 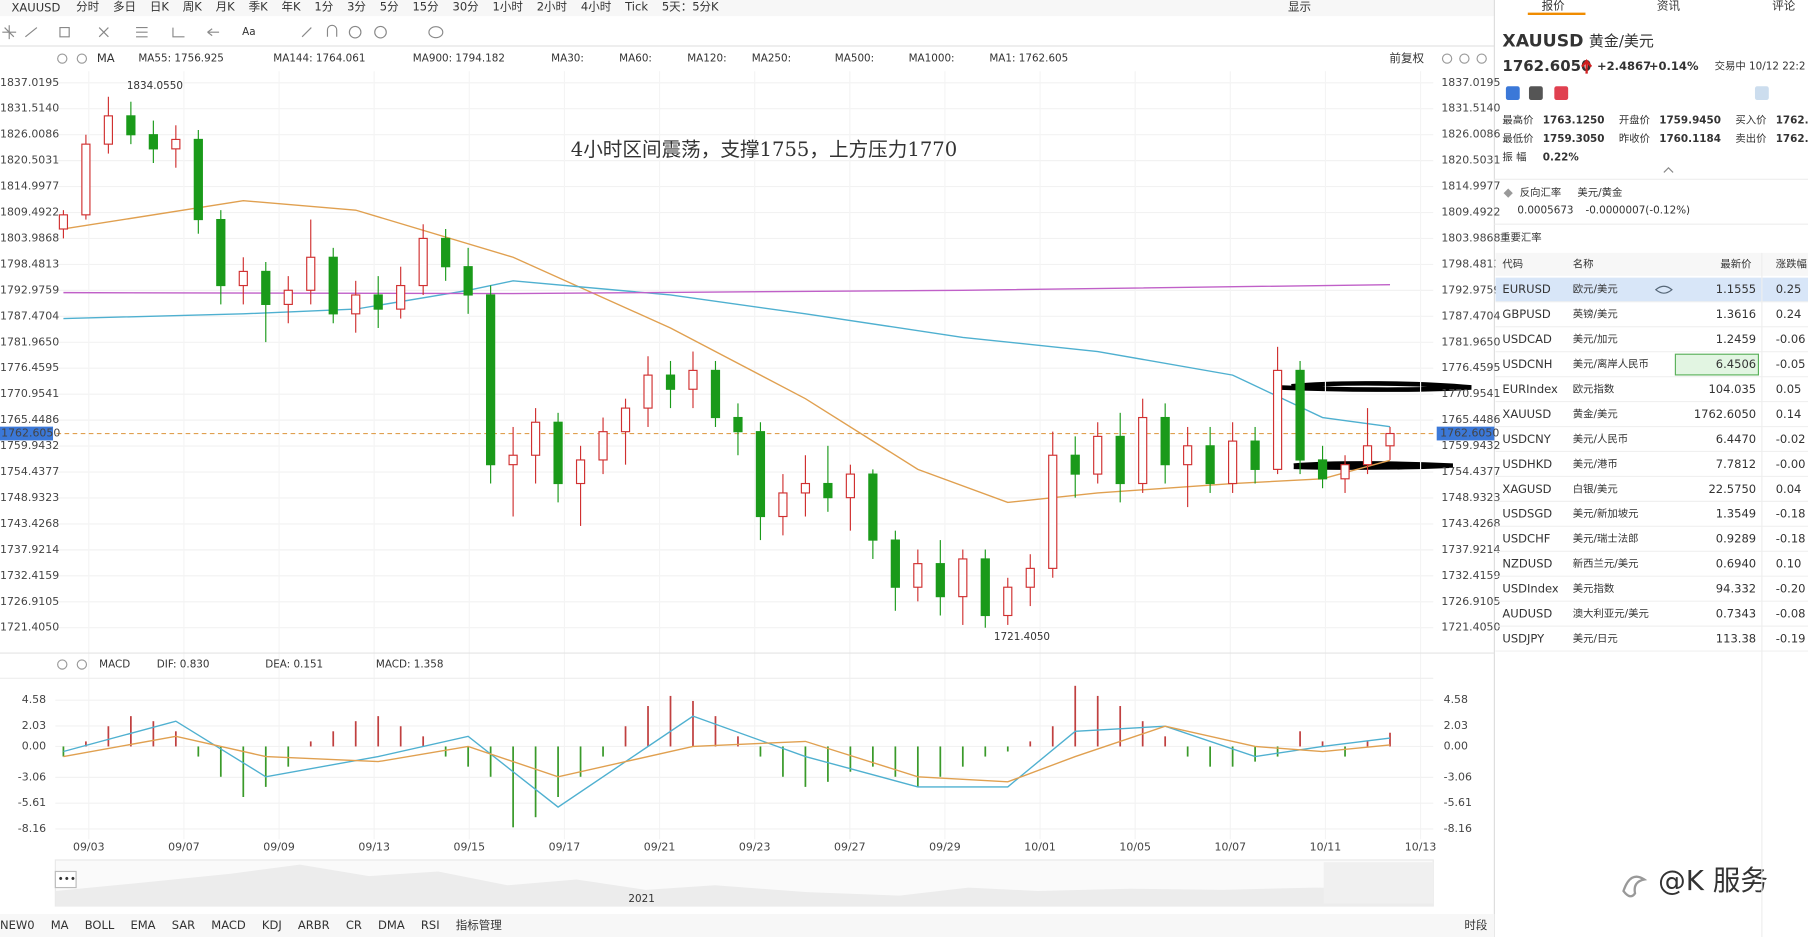 I want to click on panel-tab: 资讯, so click(x=1669, y=6).